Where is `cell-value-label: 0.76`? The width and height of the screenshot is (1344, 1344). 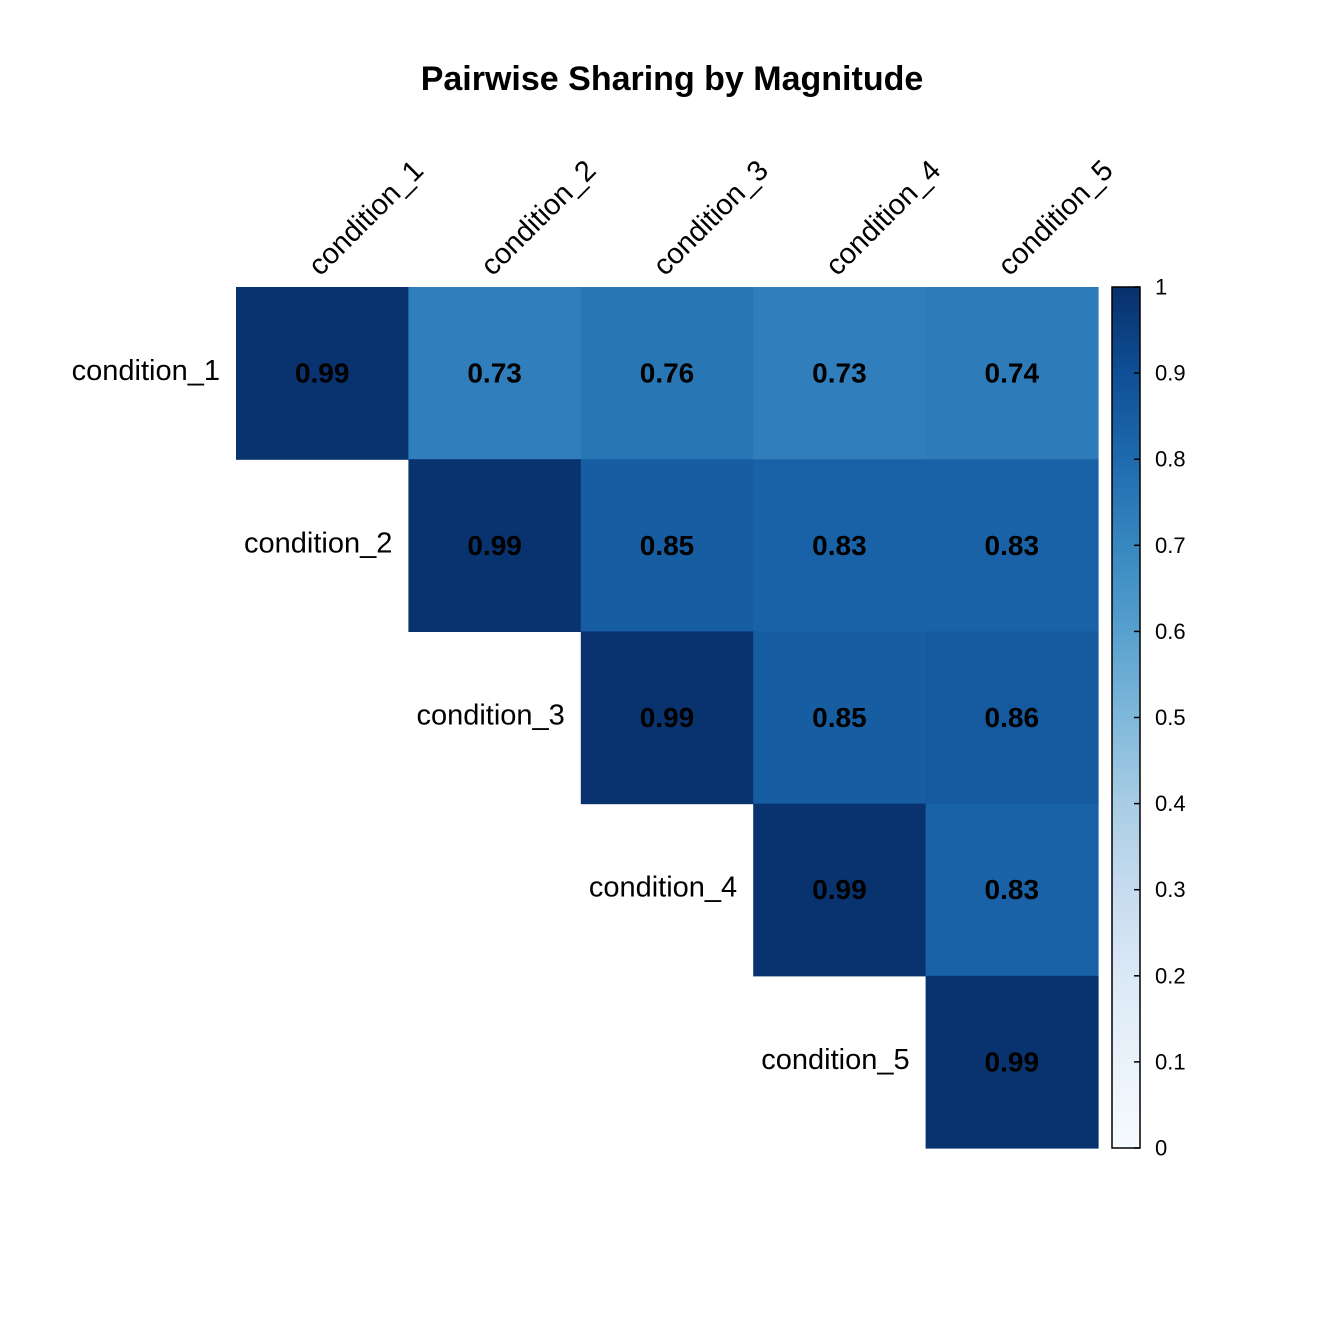
cell-value-label: 0.76 is located at coordinates (667, 373).